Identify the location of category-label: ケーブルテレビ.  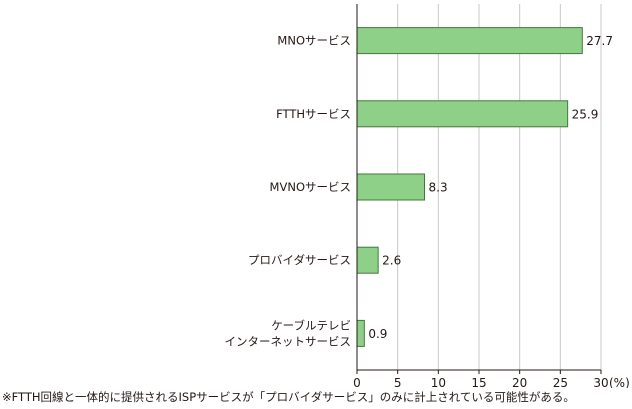
(311, 325).